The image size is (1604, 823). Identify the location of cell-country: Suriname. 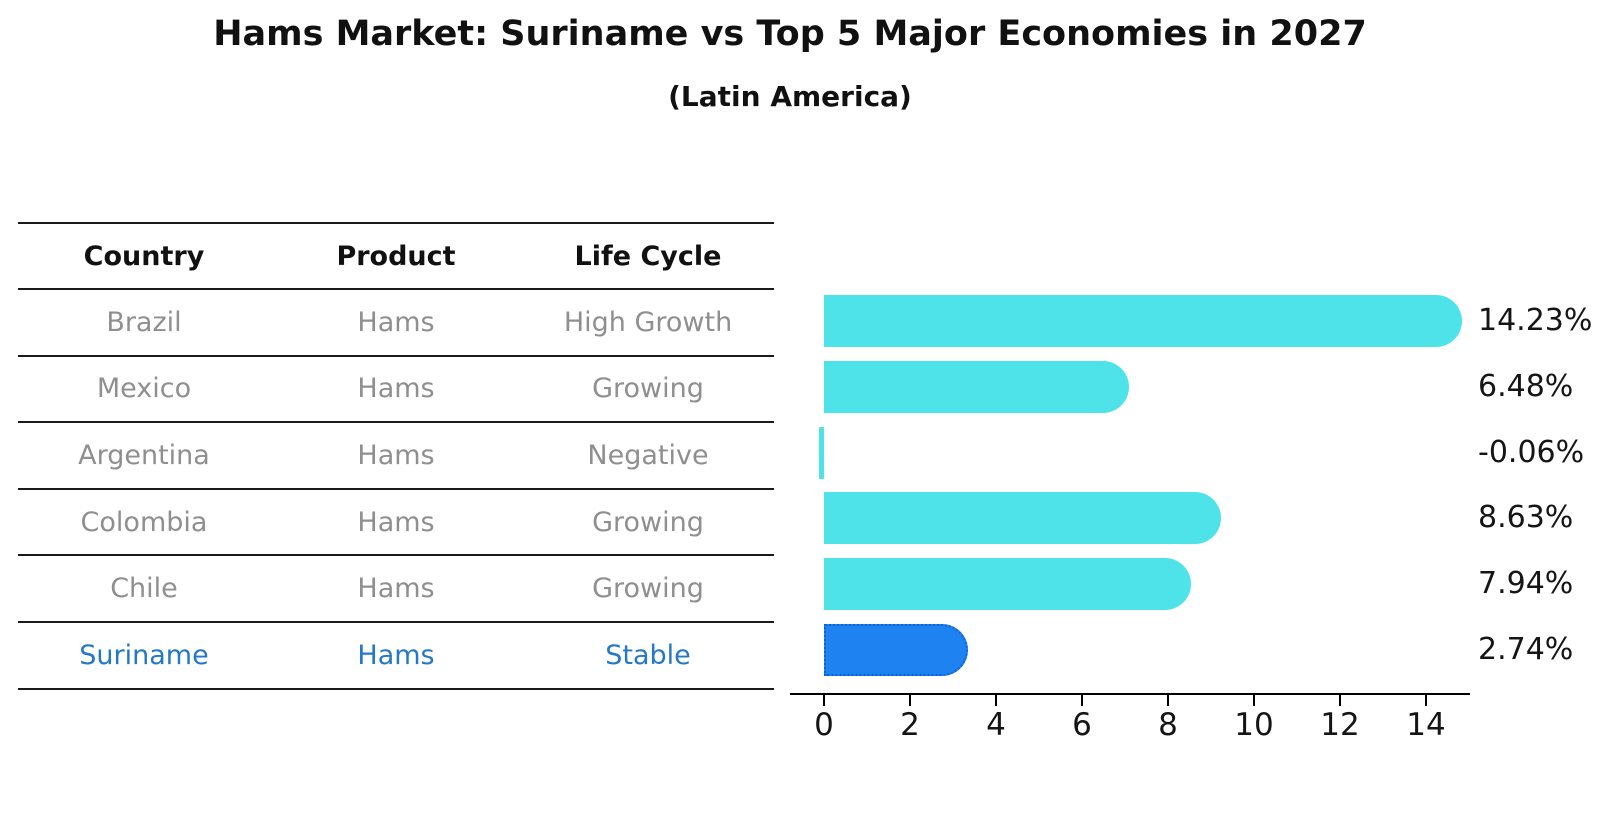
(144, 655).